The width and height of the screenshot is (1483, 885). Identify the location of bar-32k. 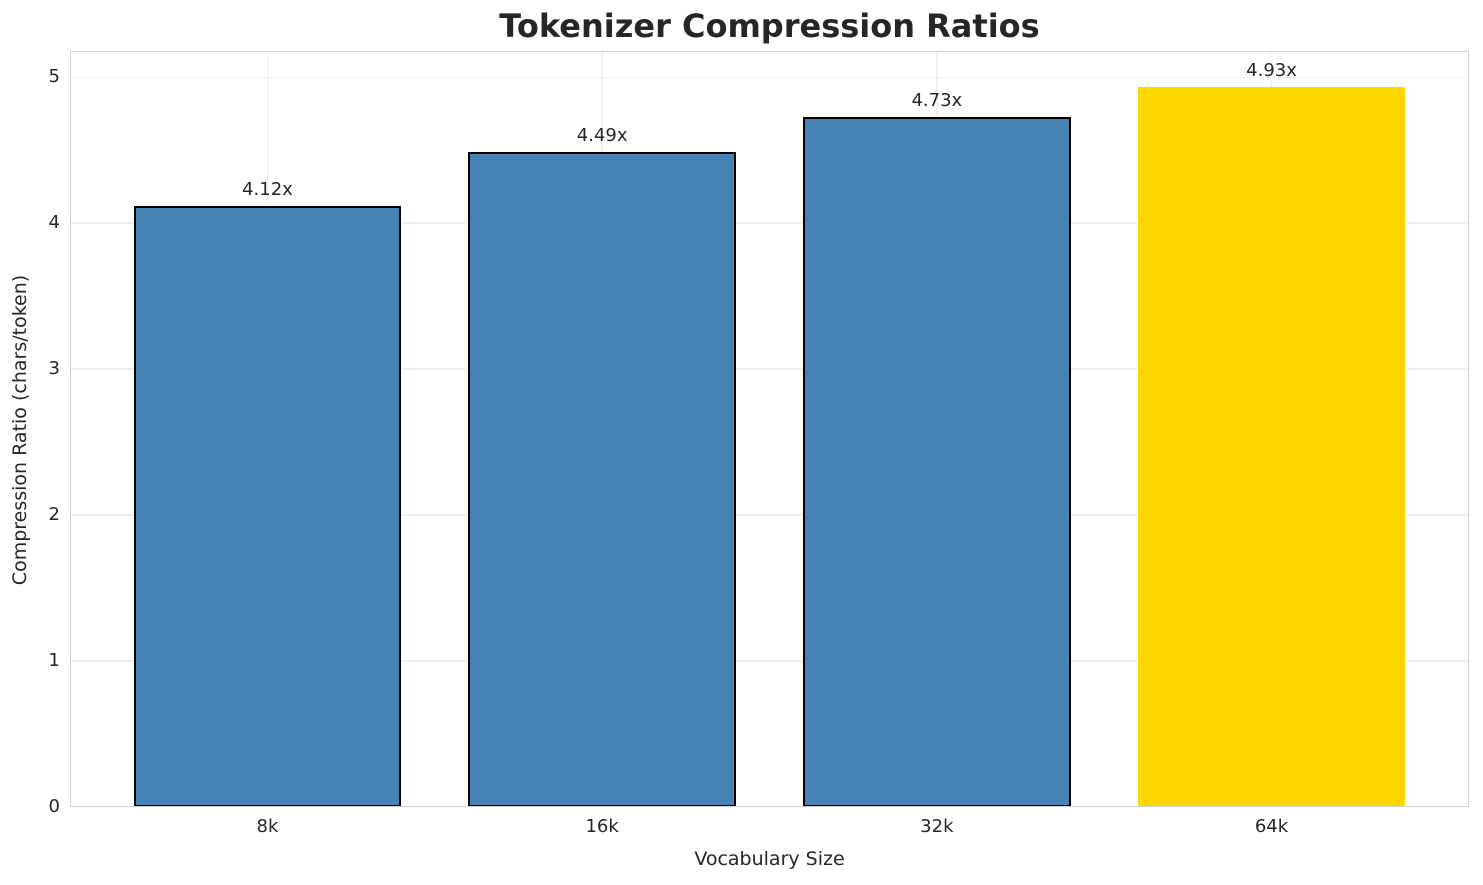
(936, 461).